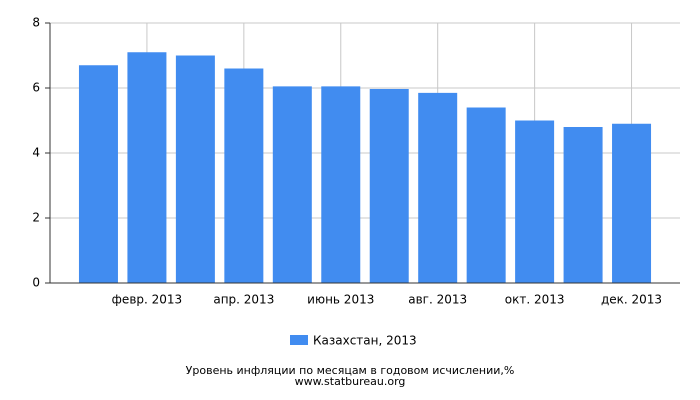 The image size is (700, 400). What do you see at coordinates (350, 381) in the screenshot?
I see `chart-subtitle: www.statbureau.org` at bounding box center [350, 381].